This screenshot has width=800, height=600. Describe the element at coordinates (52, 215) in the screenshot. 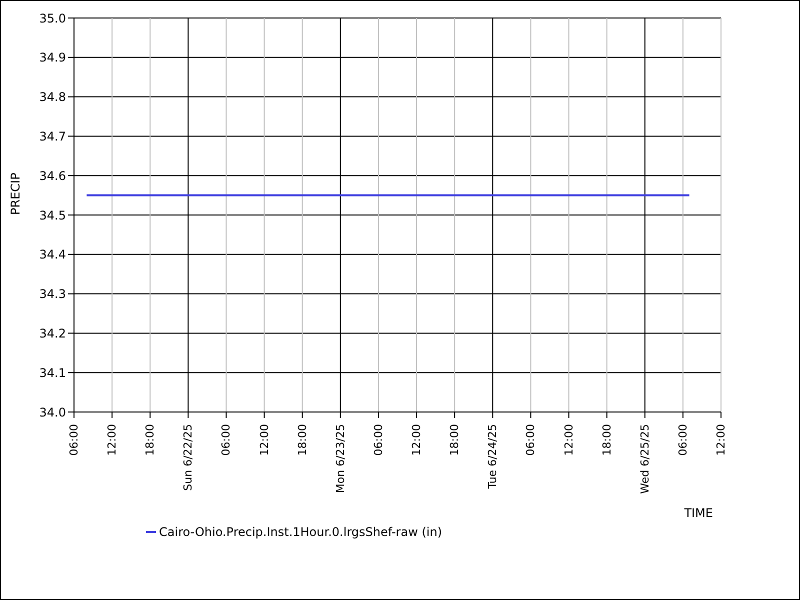

I see `y-tick-label: 34.5` at that location.